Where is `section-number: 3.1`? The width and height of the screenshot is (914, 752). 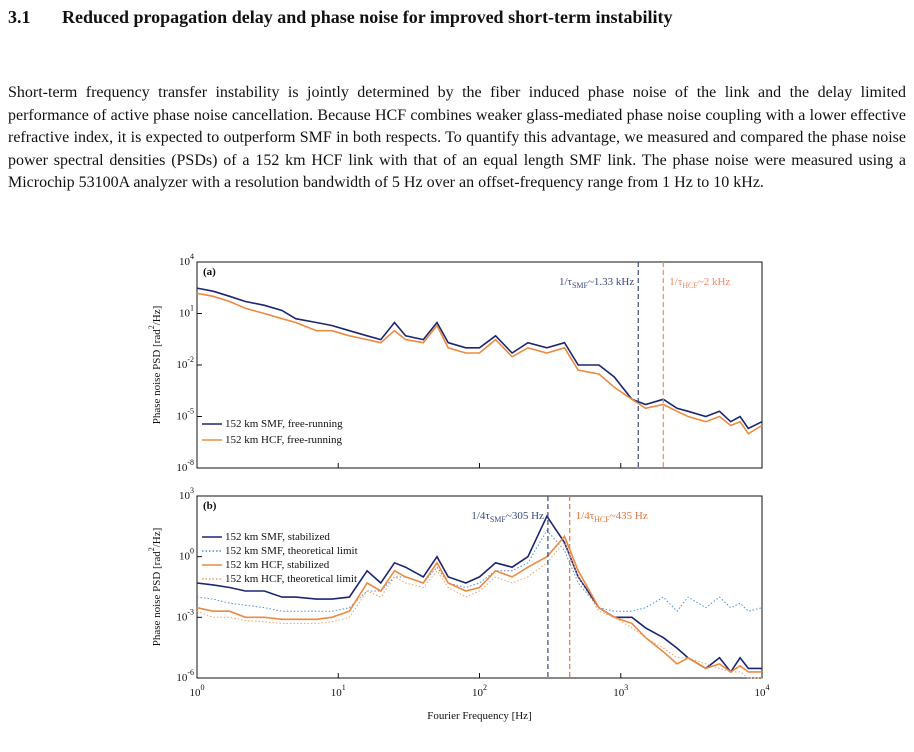 section-number: 3.1 is located at coordinates (19, 17).